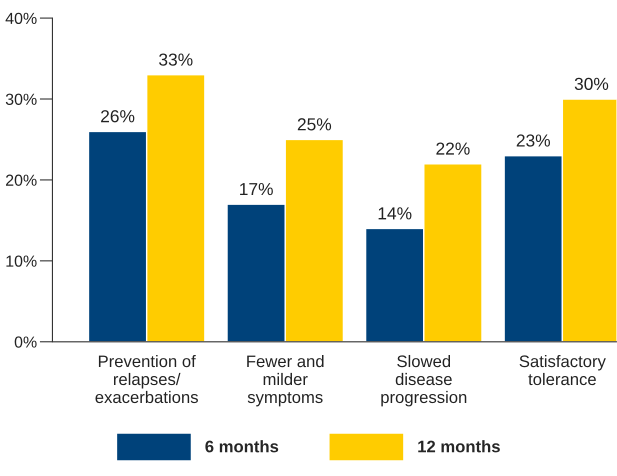 The image size is (617, 476). Describe the element at coordinates (256, 189) in the screenshot. I see `data-label: 17%` at that location.